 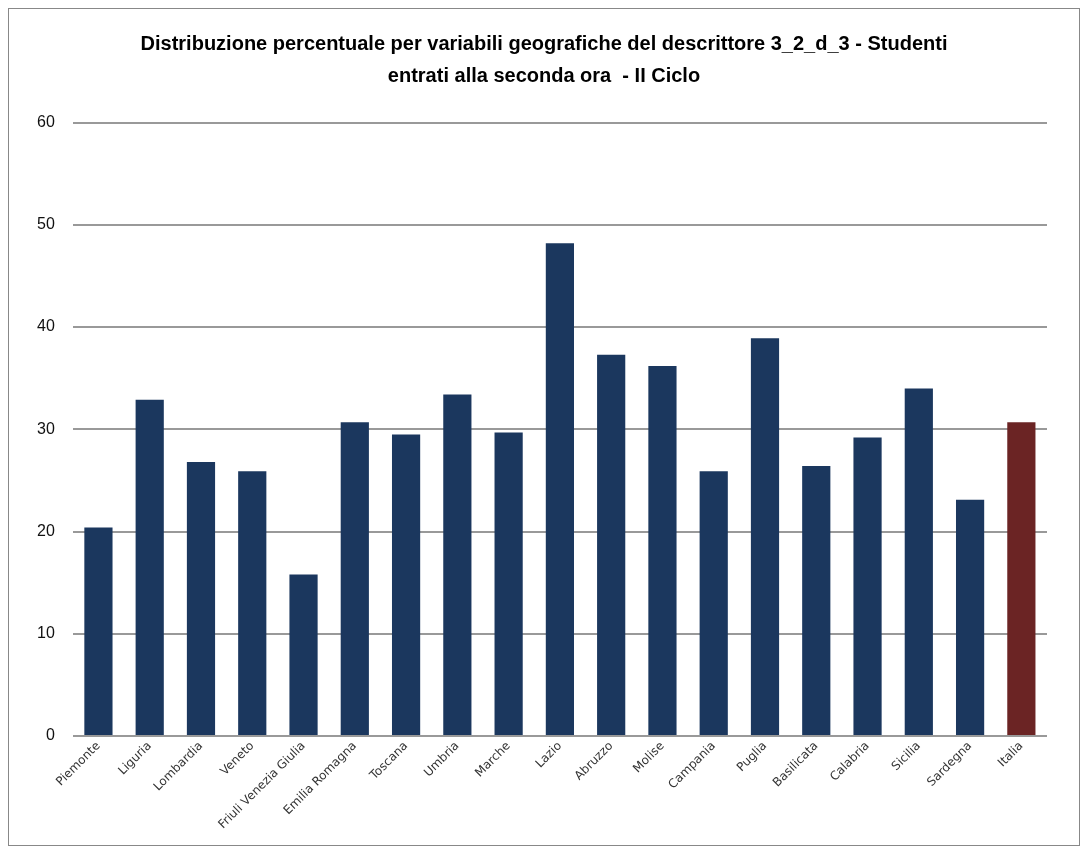 What do you see at coordinates (46, 122) in the screenshot?
I see `y-tick-label: 60` at bounding box center [46, 122].